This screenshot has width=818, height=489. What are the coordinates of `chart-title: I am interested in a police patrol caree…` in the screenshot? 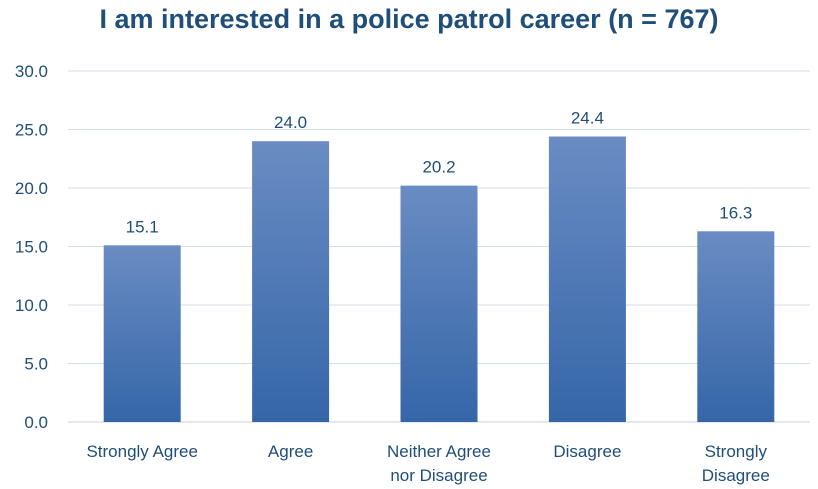 It's located at (409, 19).